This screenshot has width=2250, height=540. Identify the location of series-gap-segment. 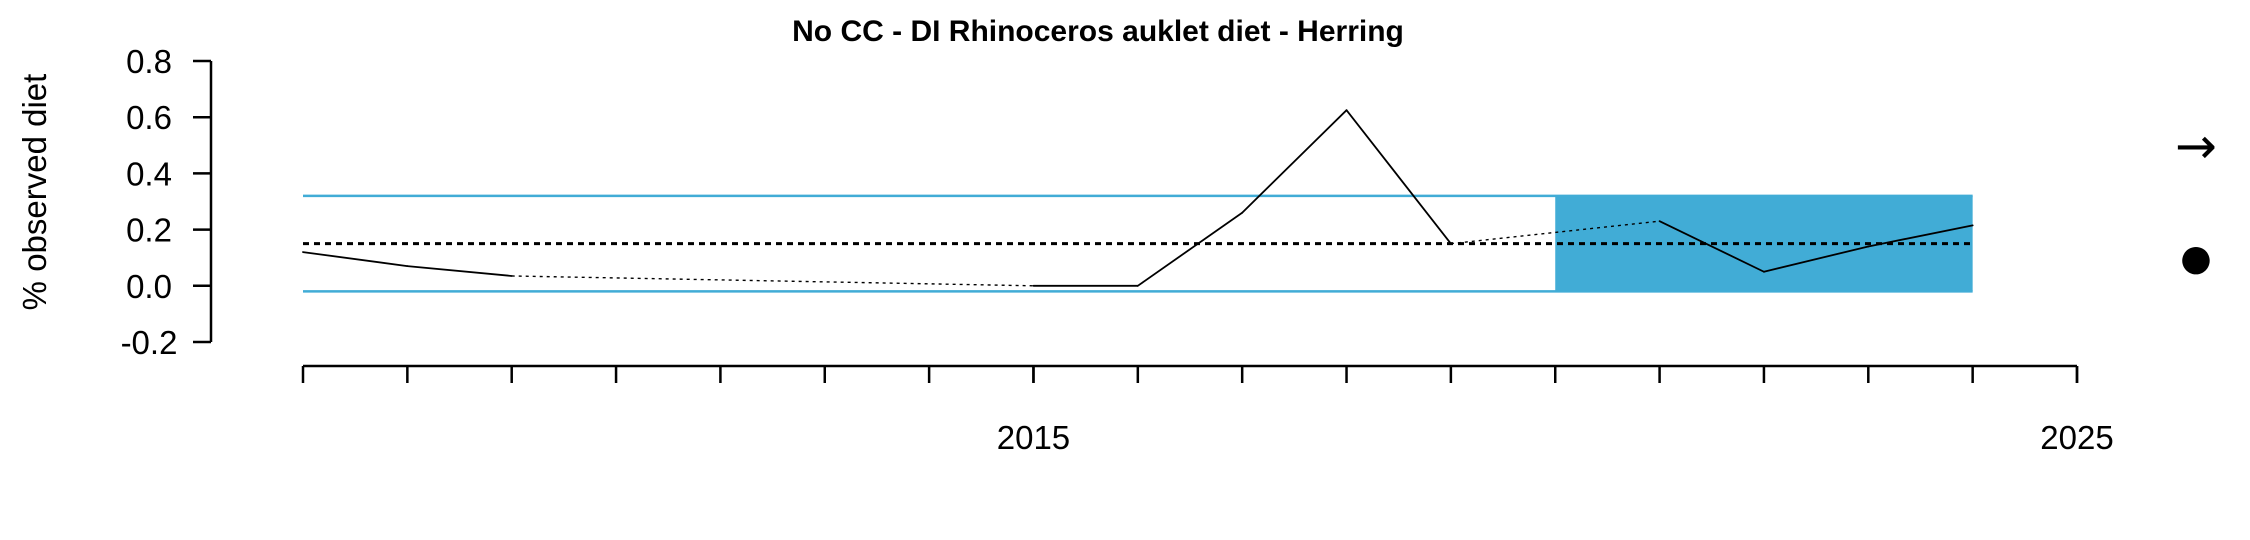
(772, 281).